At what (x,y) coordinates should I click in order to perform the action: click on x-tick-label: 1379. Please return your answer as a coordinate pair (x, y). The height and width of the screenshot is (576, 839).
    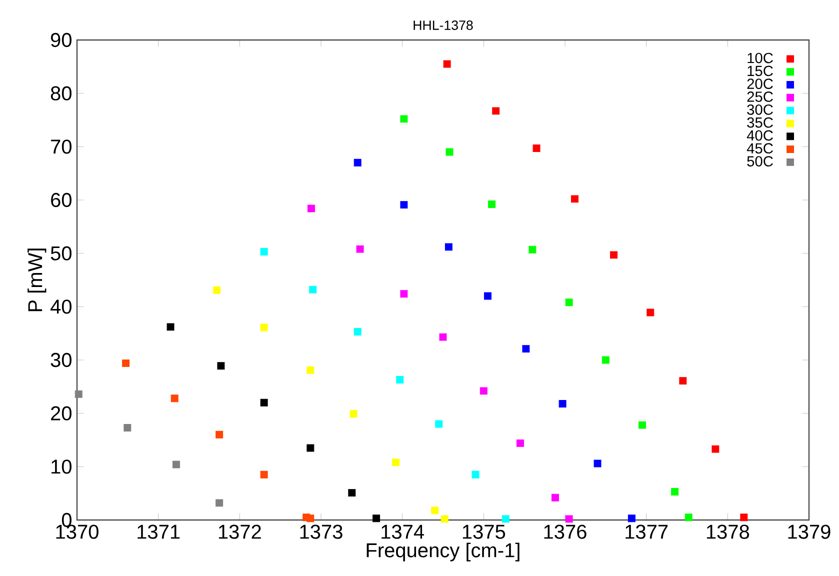
    Looking at the image, I should click on (809, 531).